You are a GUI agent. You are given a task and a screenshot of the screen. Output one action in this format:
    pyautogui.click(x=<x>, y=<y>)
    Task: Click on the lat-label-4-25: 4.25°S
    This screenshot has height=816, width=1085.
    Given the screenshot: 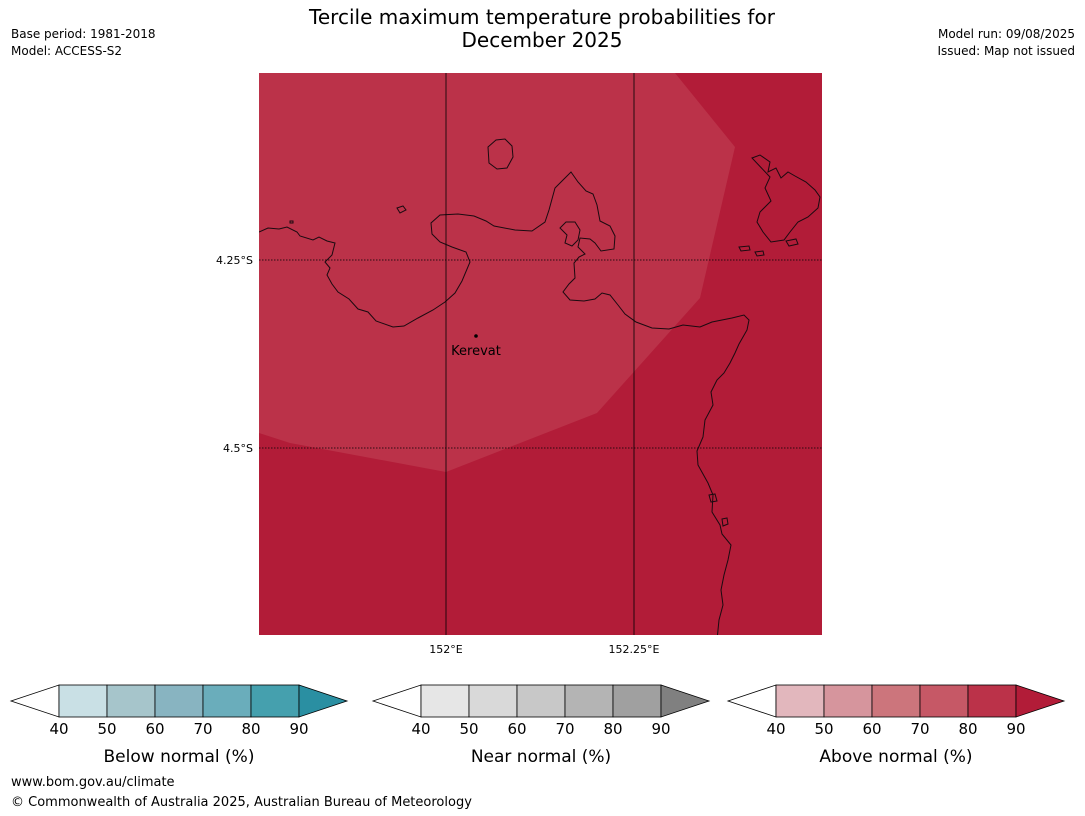 What is the action you would take?
    pyautogui.click(x=234, y=260)
    